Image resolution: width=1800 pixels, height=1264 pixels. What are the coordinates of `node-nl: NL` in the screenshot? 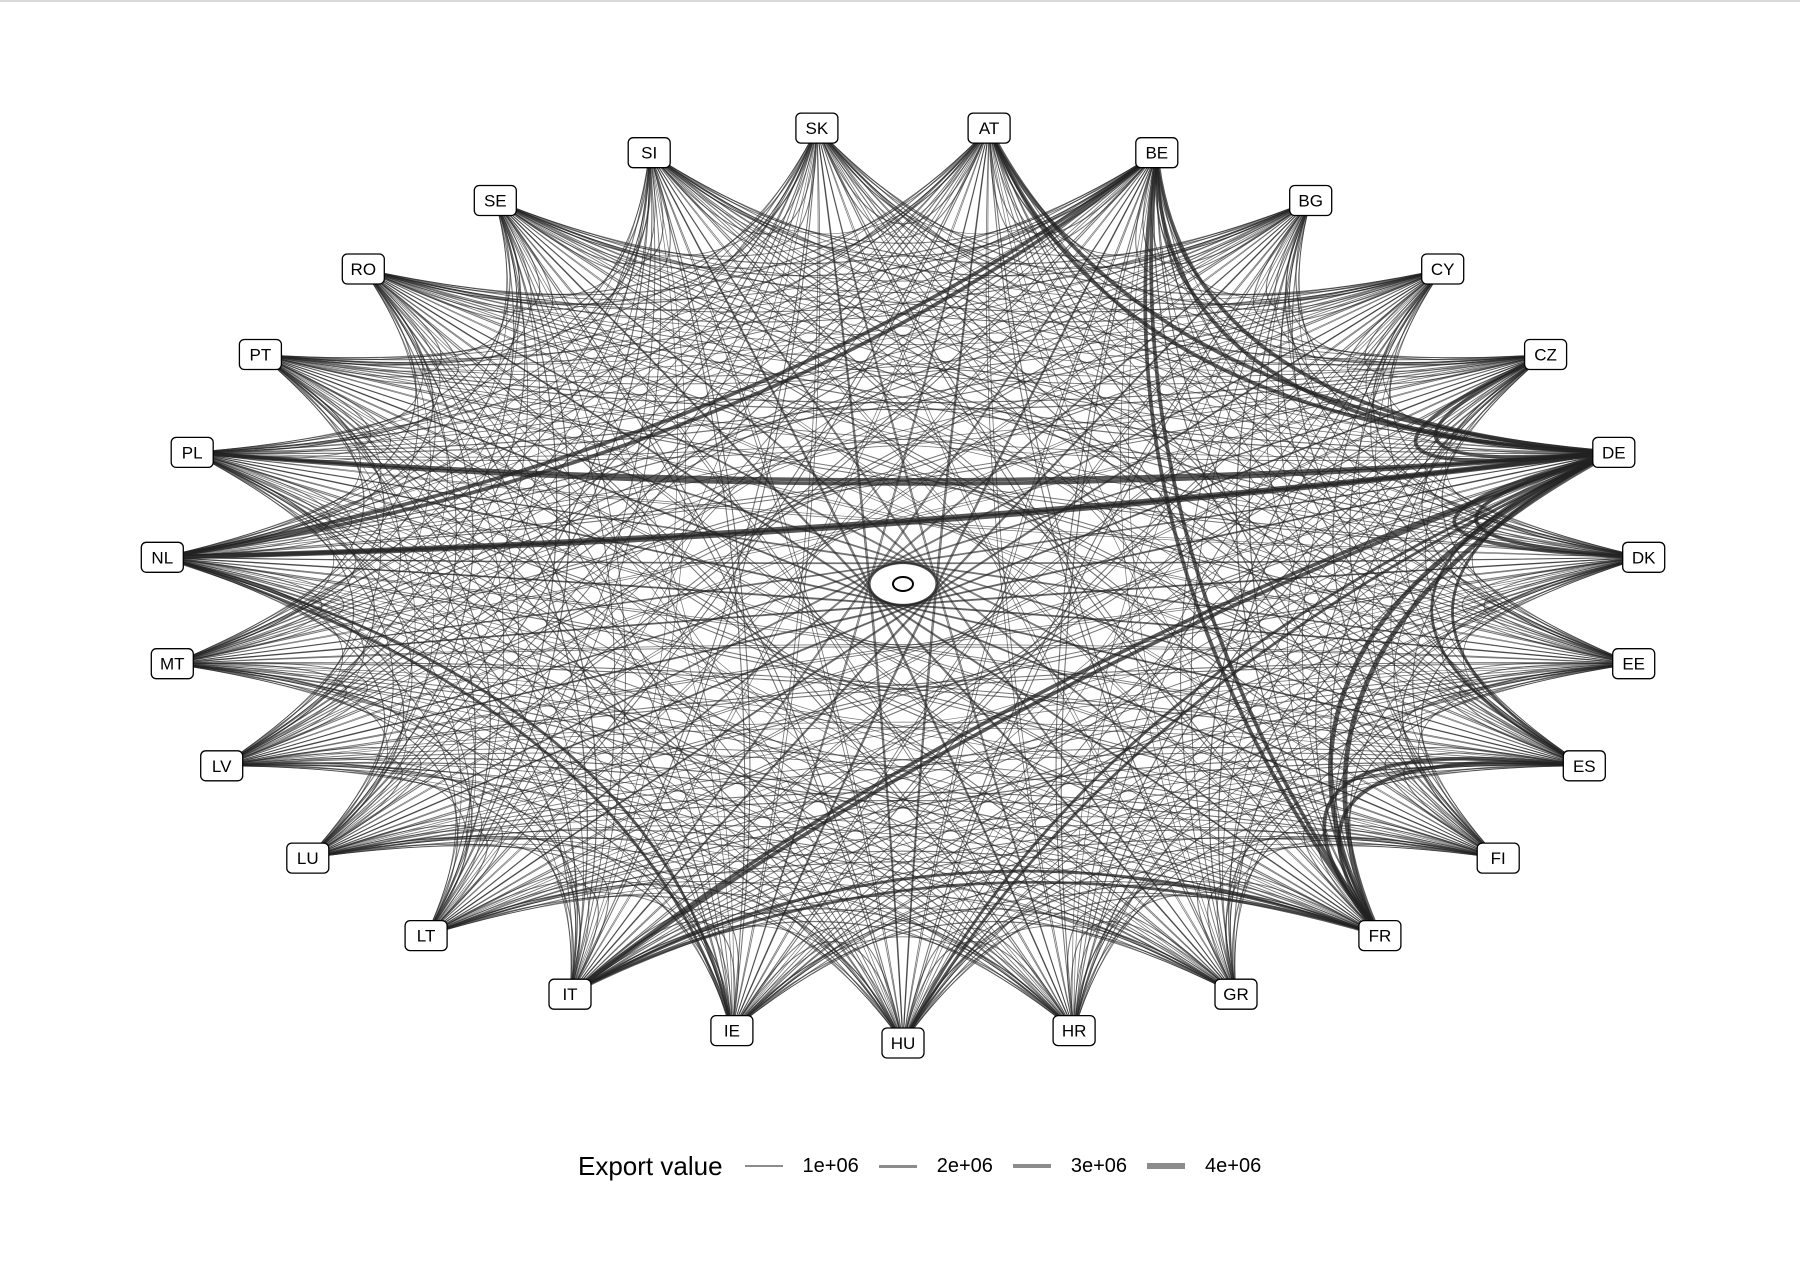 It's located at (162, 557).